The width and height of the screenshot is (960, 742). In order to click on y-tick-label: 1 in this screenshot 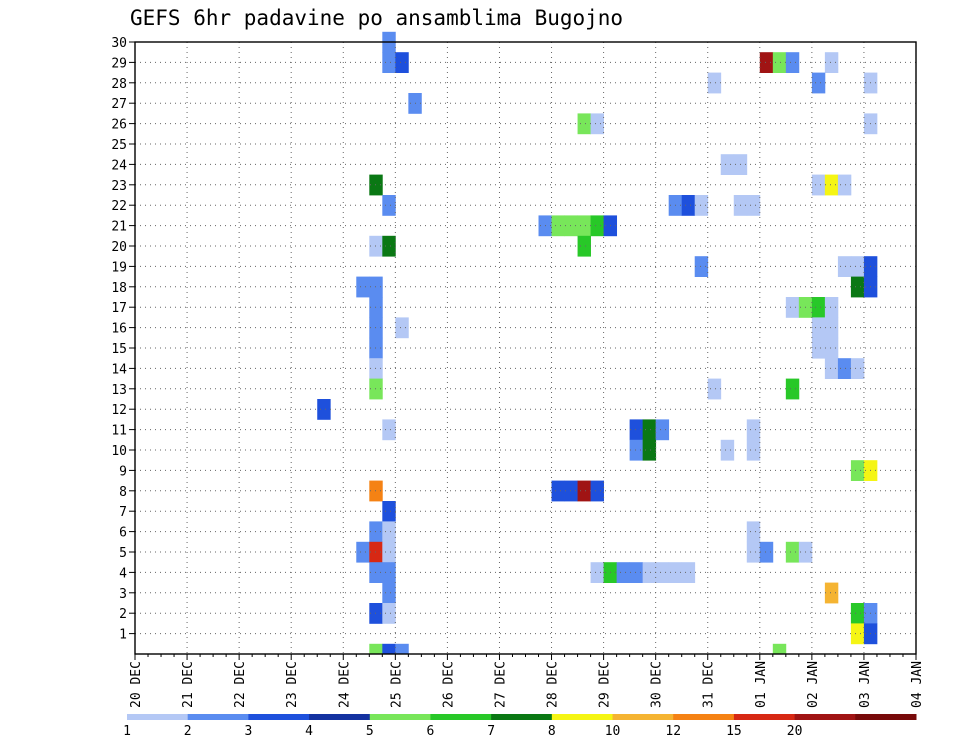, I will do `click(123, 635)`.